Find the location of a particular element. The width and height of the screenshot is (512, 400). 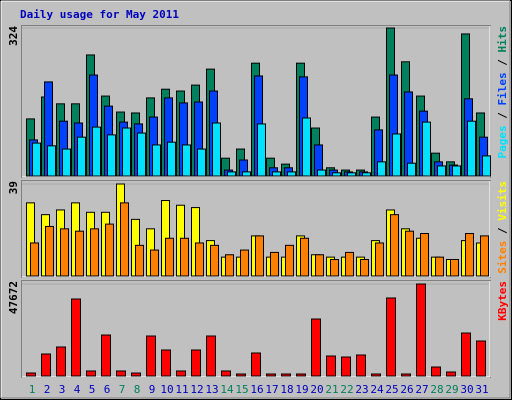

x-tick-label: 18 is located at coordinates (286, 389).